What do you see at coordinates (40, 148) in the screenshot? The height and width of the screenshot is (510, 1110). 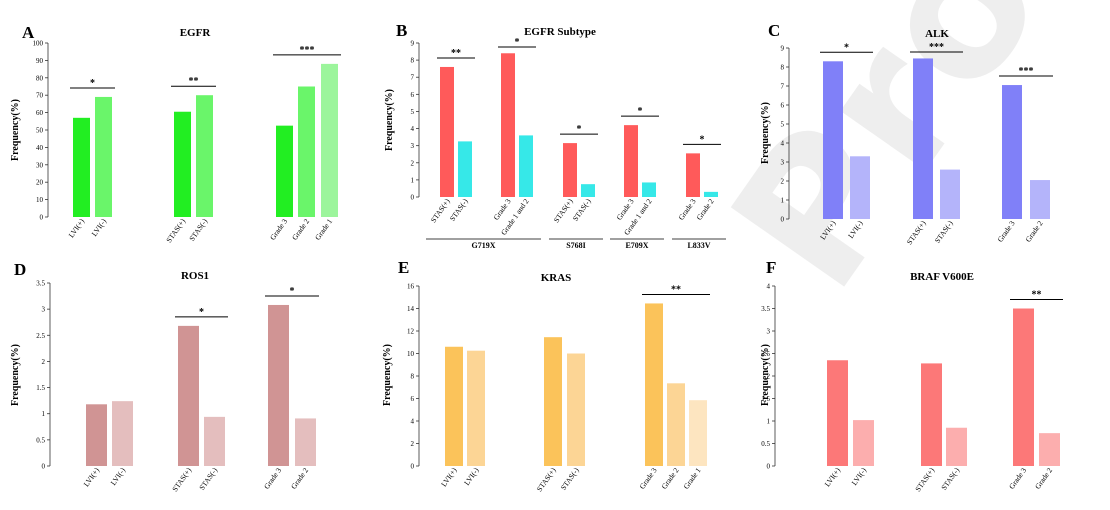 I see `y-tick-label: 40` at bounding box center [40, 148].